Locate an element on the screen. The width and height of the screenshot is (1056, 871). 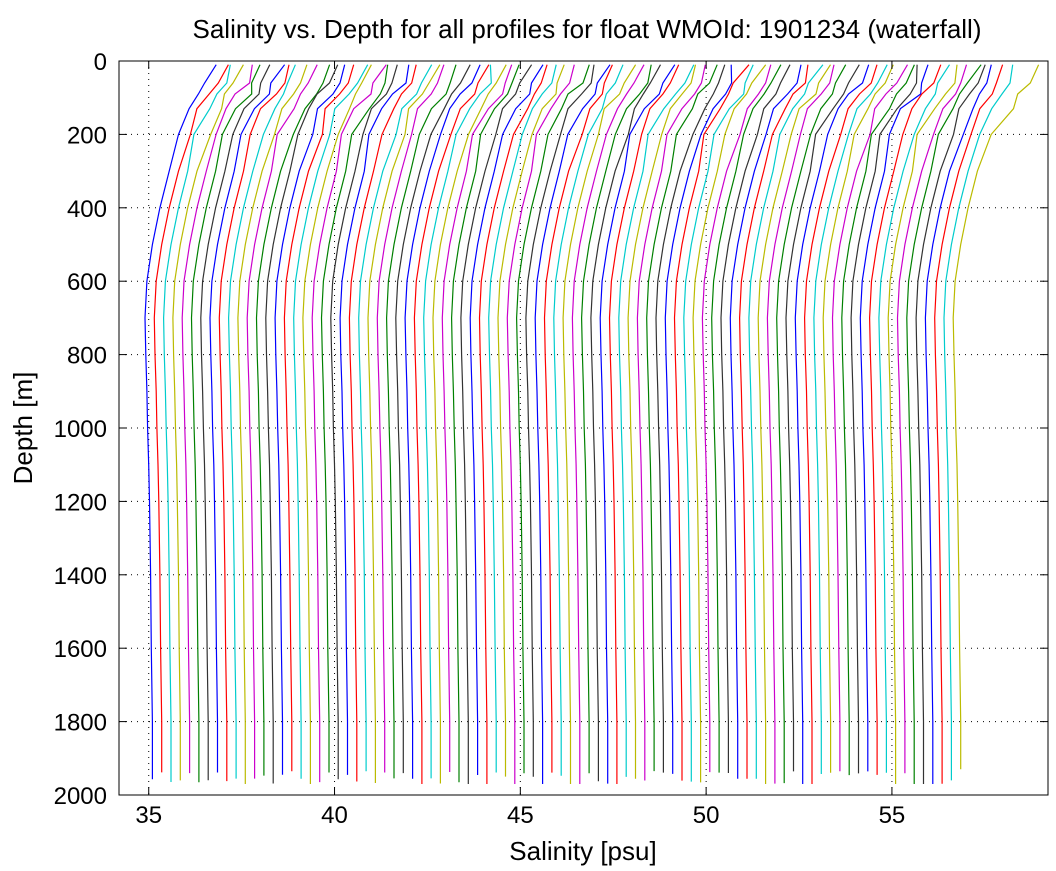
y-tick-label: 1000 is located at coordinates (80, 429).